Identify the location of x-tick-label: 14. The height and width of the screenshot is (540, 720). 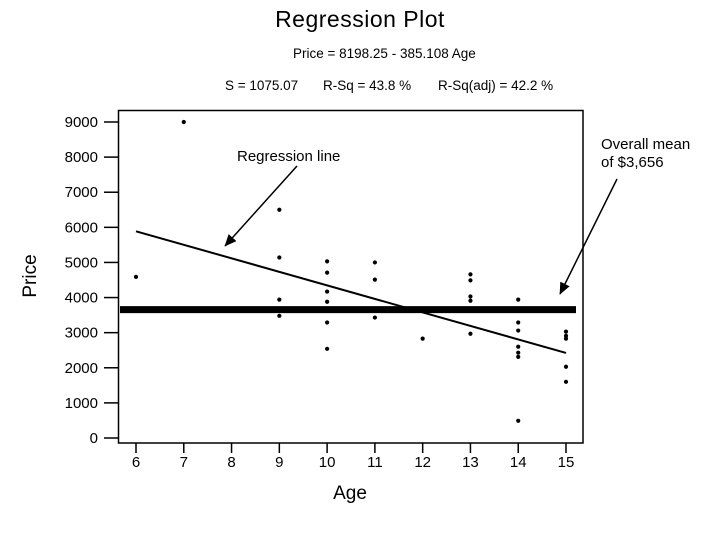
(518, 462).